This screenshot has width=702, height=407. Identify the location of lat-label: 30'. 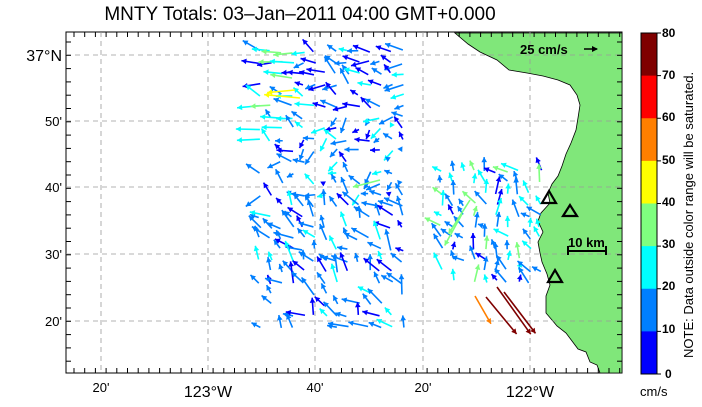
(53, 254).